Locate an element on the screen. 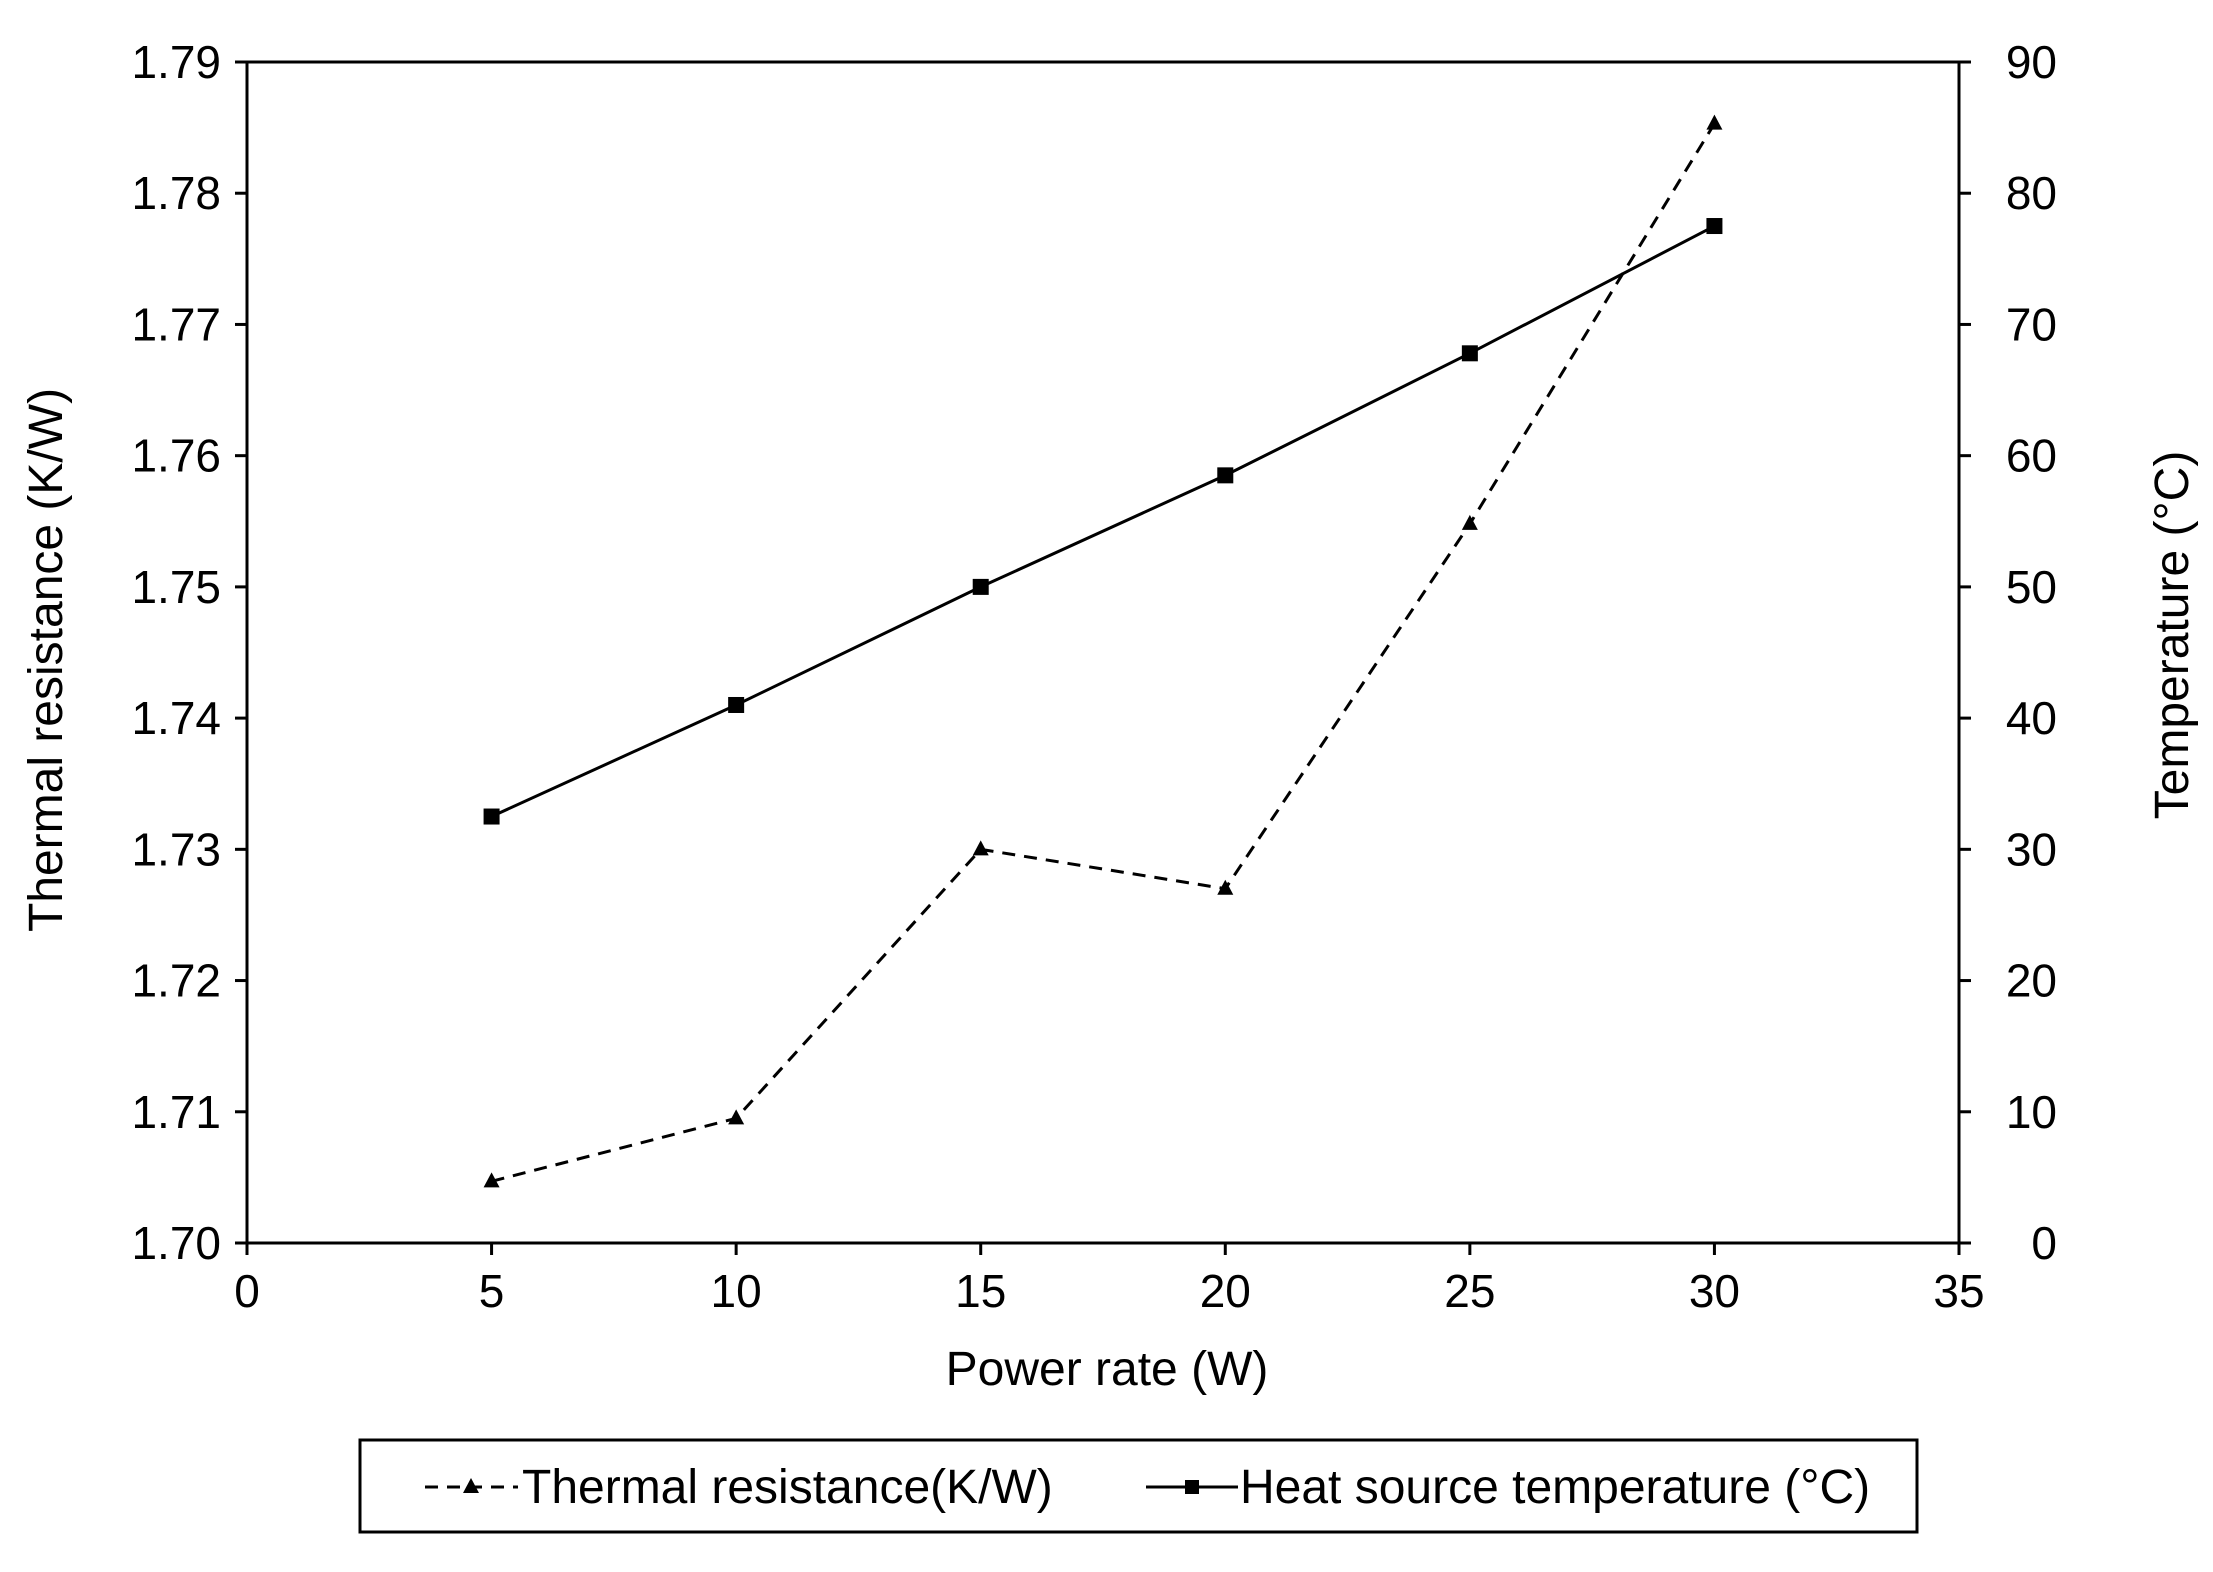 The width and height of the screenshot is (2213, 1572). y2-axis-ticks: 0 10 20 30 40 50 60 70 80 90 is located at coordinates (2008, 652).